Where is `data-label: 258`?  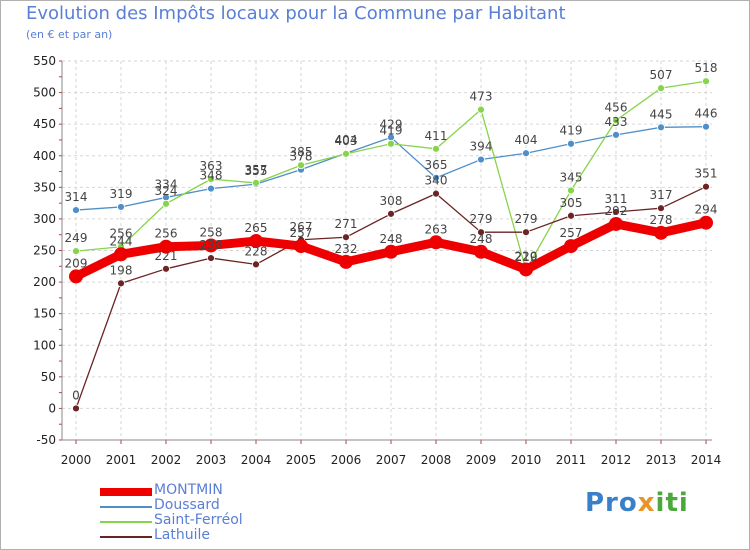 data-label: 258 is located at coordinates (211, 232).